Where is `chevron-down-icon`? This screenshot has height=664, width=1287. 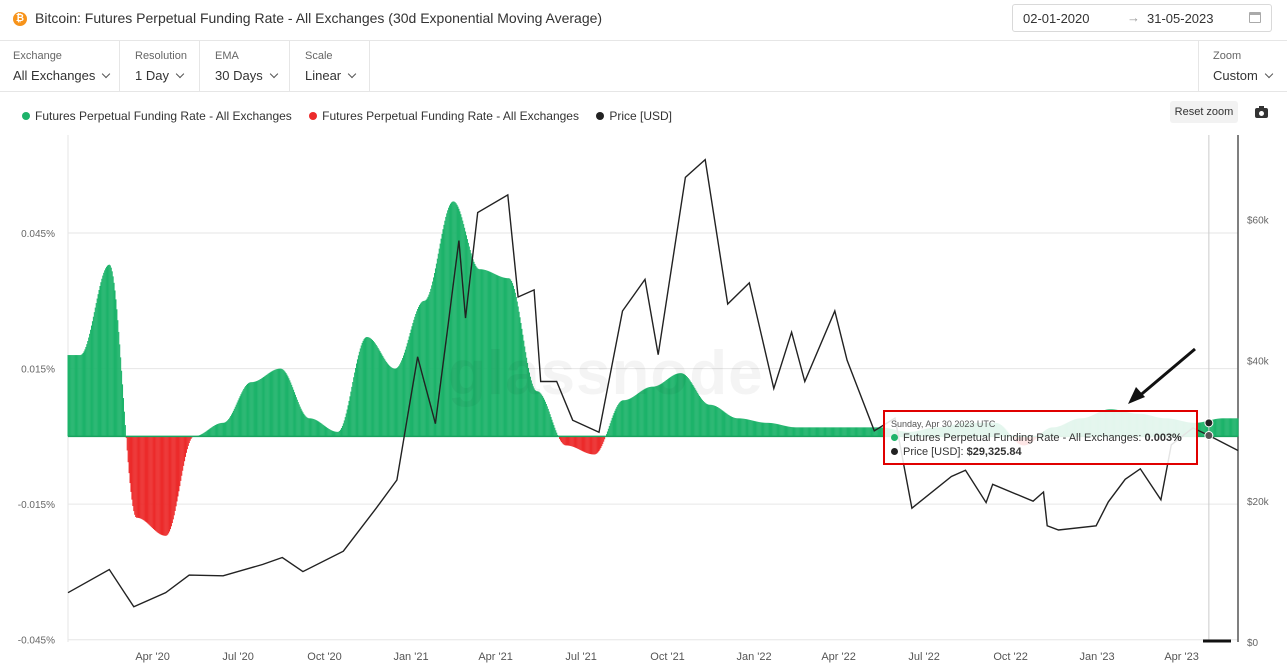 chevron-down-icon is located at coordinates (352, 74).